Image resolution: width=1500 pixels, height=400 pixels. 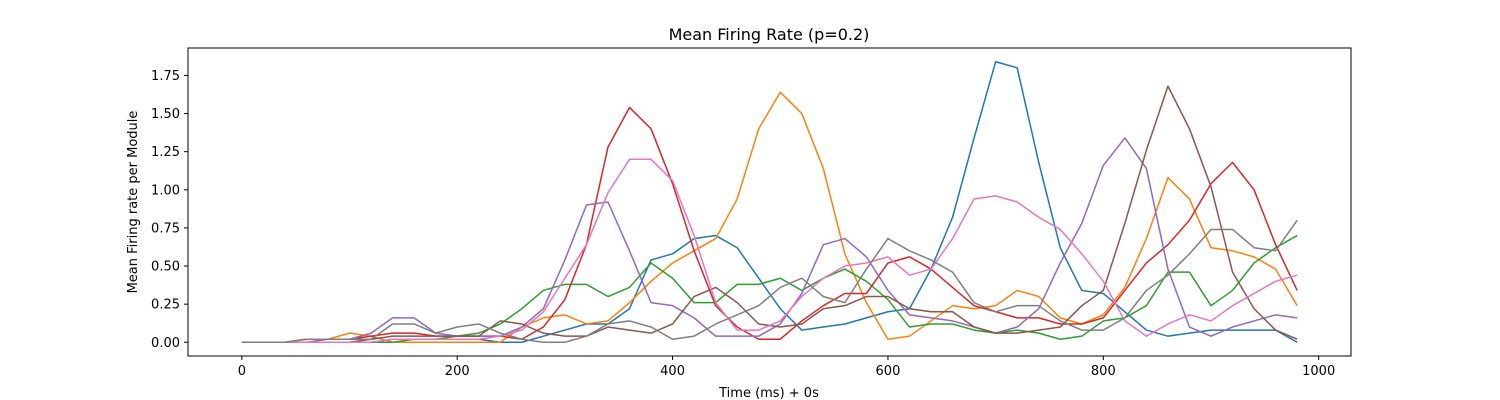 I want to click on y-tick-label: 0.75, so click(x=165, y=228).